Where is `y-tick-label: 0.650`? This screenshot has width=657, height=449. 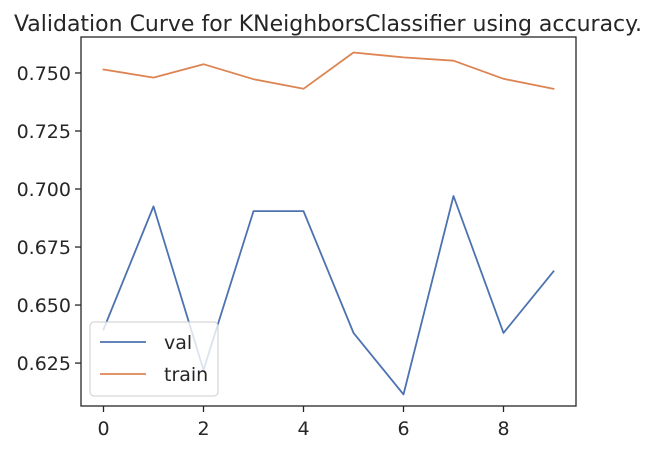 y-tick-label: 0.650 is located at coordinates (44, 306).